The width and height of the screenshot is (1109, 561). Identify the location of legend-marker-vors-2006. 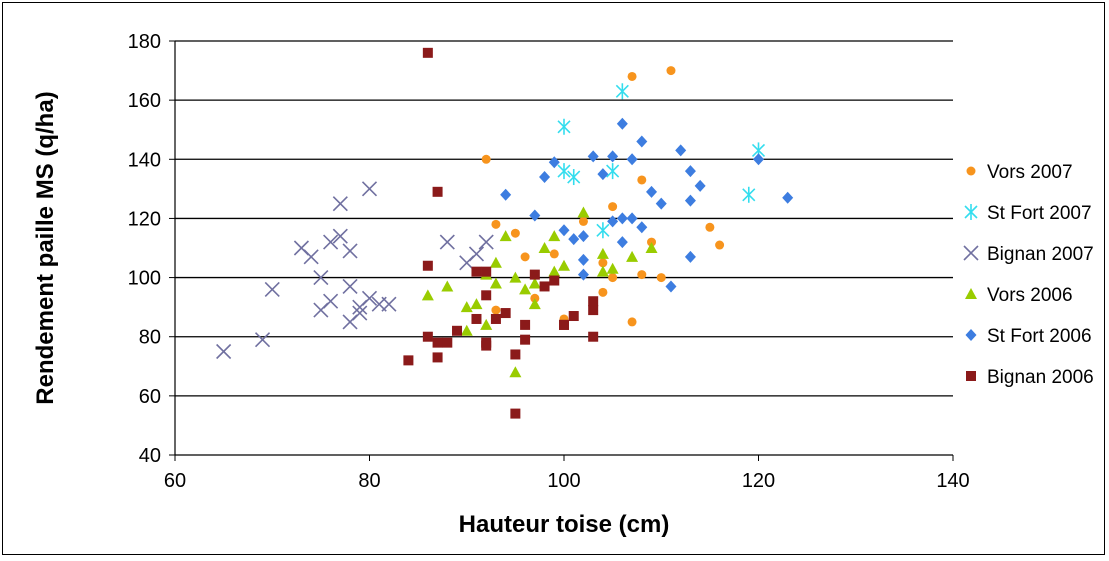
(971, 293).